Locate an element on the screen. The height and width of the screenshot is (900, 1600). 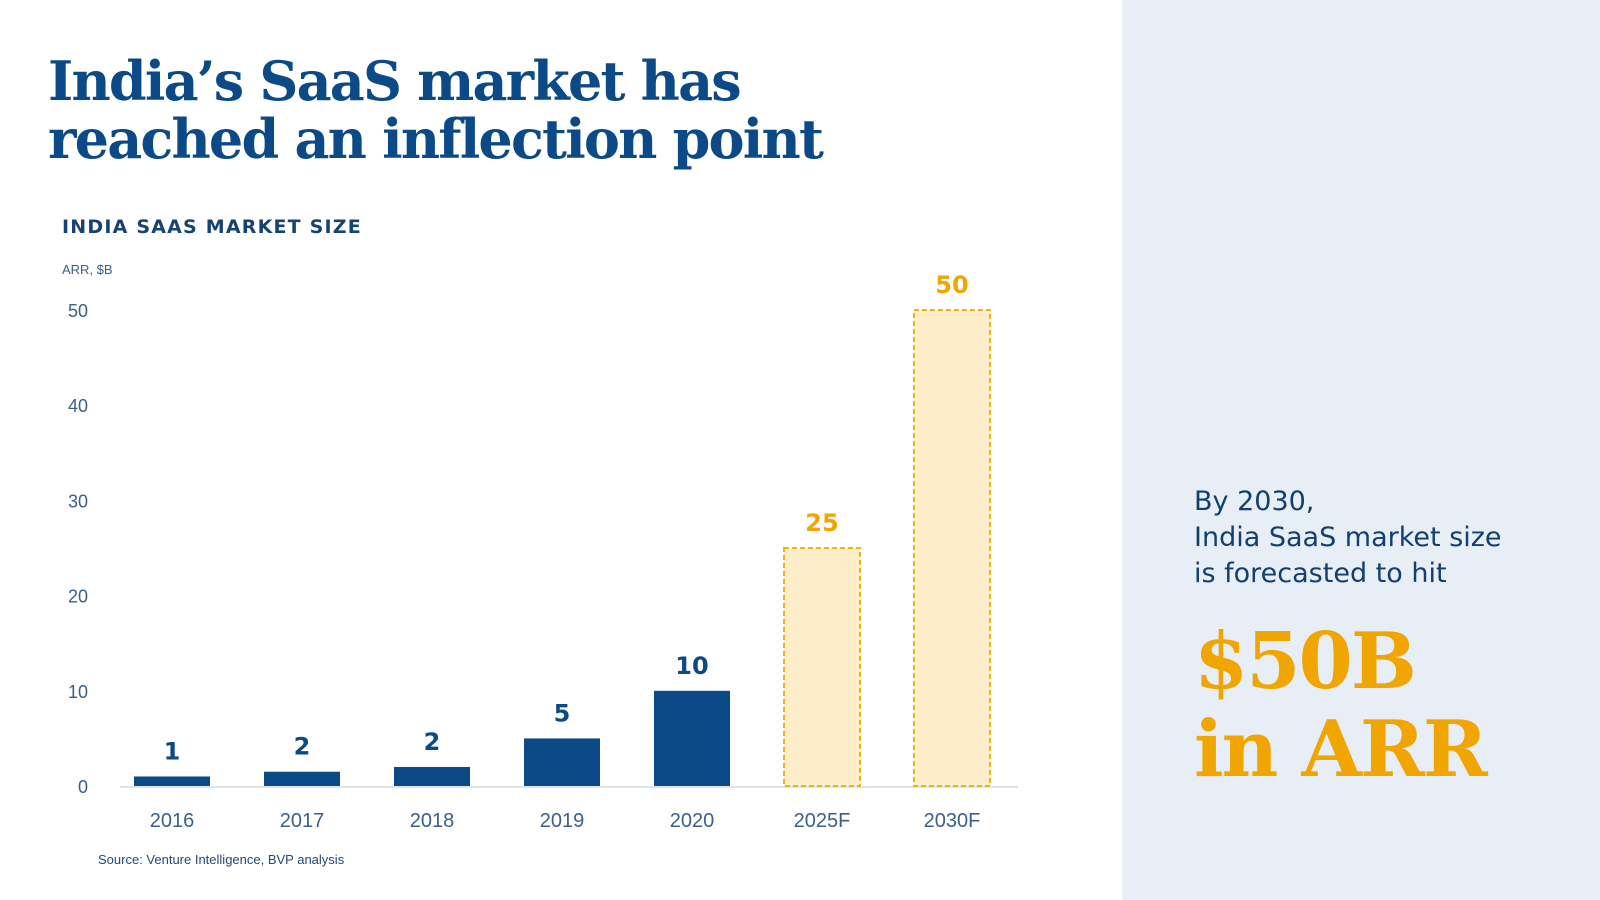
headline-line-1: India’s SaaS market has is located at coordinates (395, 81).